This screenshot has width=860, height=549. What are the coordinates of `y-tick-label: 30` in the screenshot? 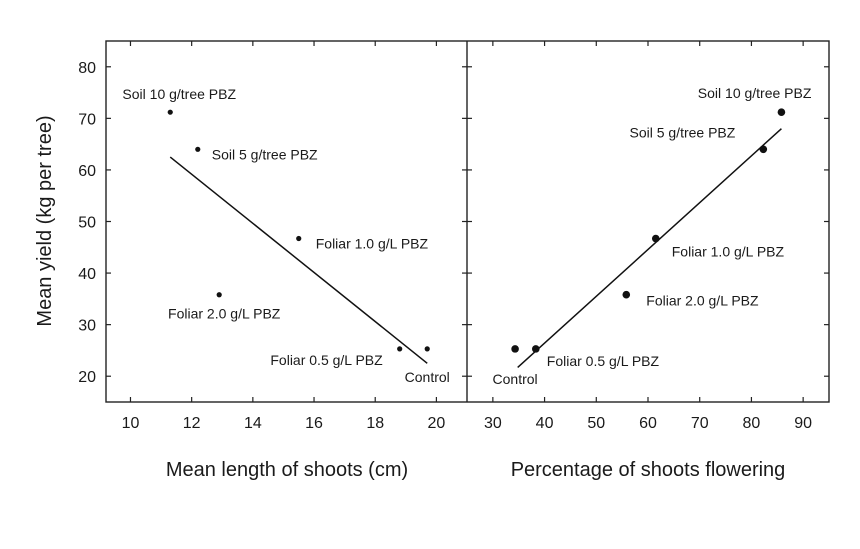 It's located at (87, 326).